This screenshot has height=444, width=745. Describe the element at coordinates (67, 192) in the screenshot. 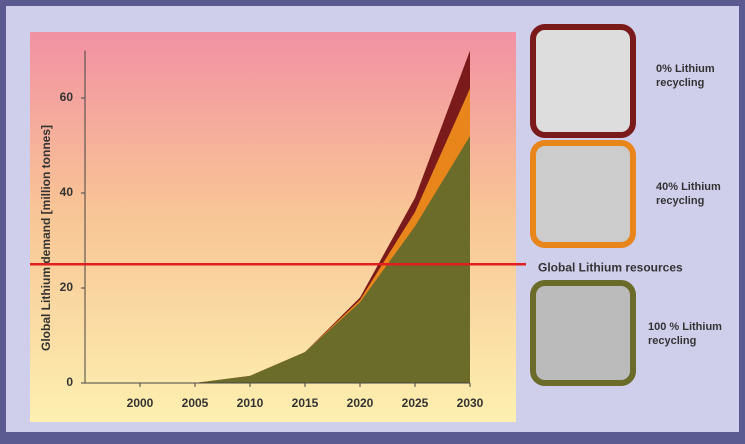

I see `y-tick-label: 40` at that location.